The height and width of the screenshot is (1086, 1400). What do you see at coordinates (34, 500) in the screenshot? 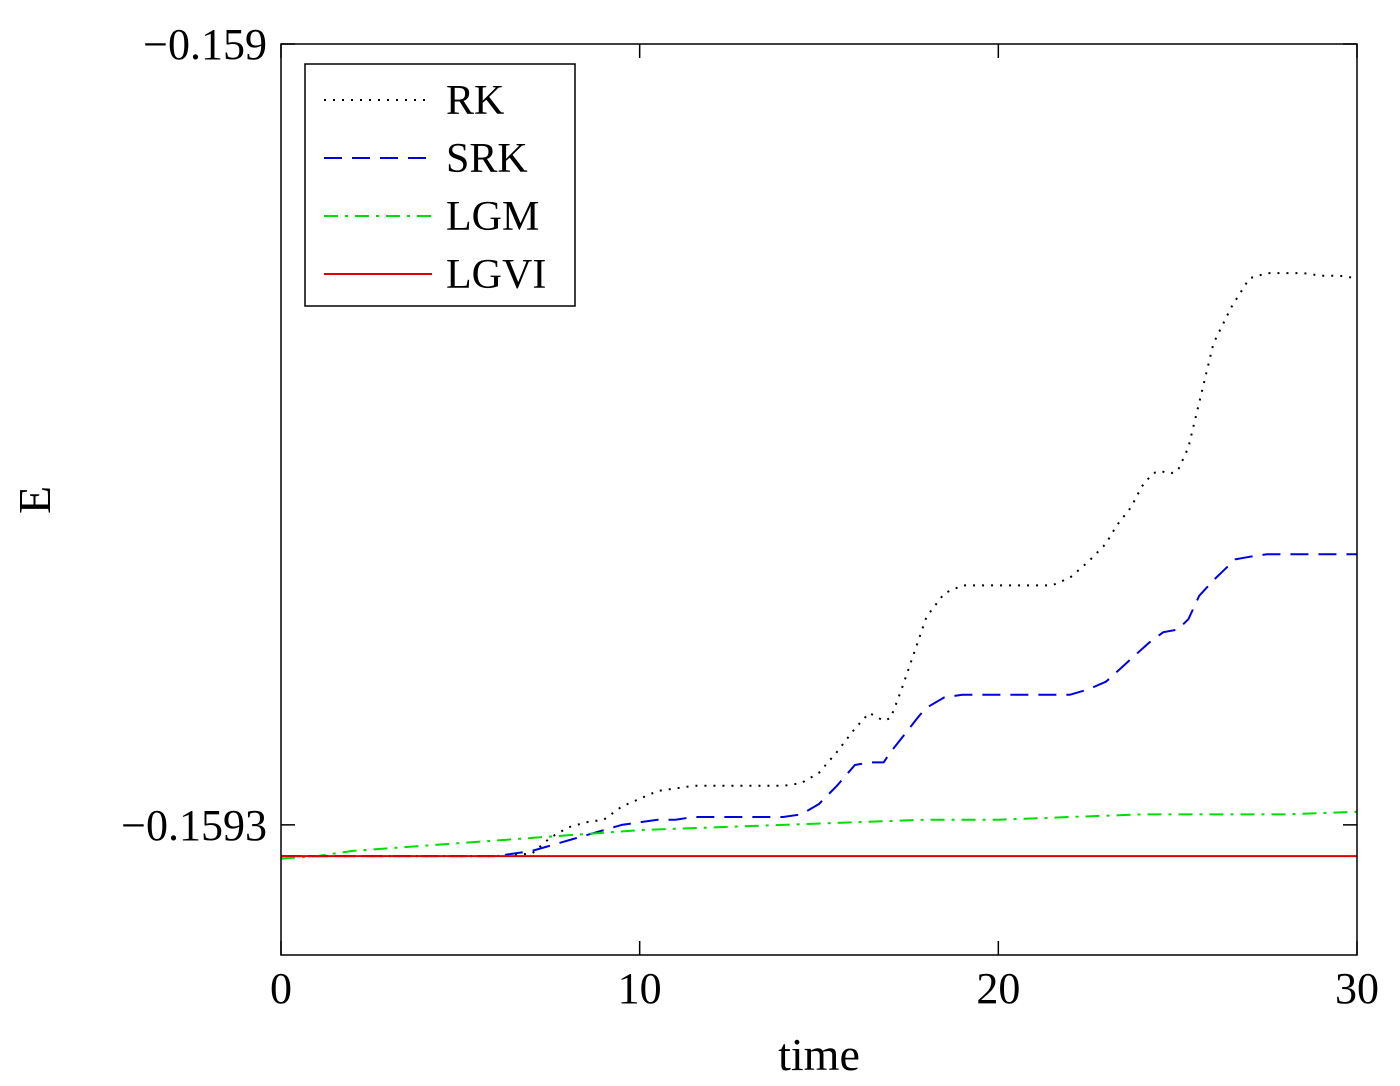
I see `y-axis-label: E` at bounding box center [34, 500].